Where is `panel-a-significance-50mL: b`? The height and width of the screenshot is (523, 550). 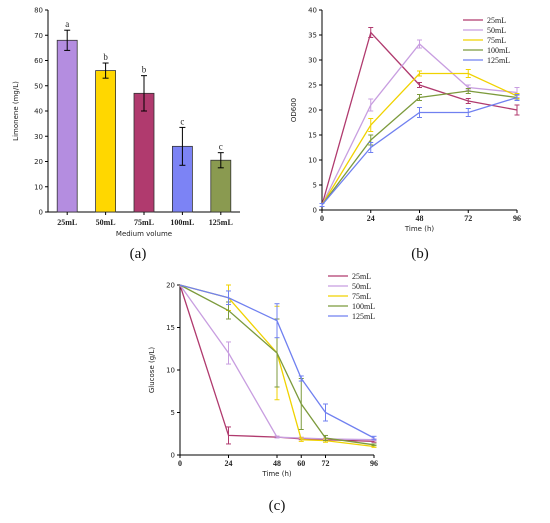 panel-a-significance-50mL: b is located at coordinates (105, 57).